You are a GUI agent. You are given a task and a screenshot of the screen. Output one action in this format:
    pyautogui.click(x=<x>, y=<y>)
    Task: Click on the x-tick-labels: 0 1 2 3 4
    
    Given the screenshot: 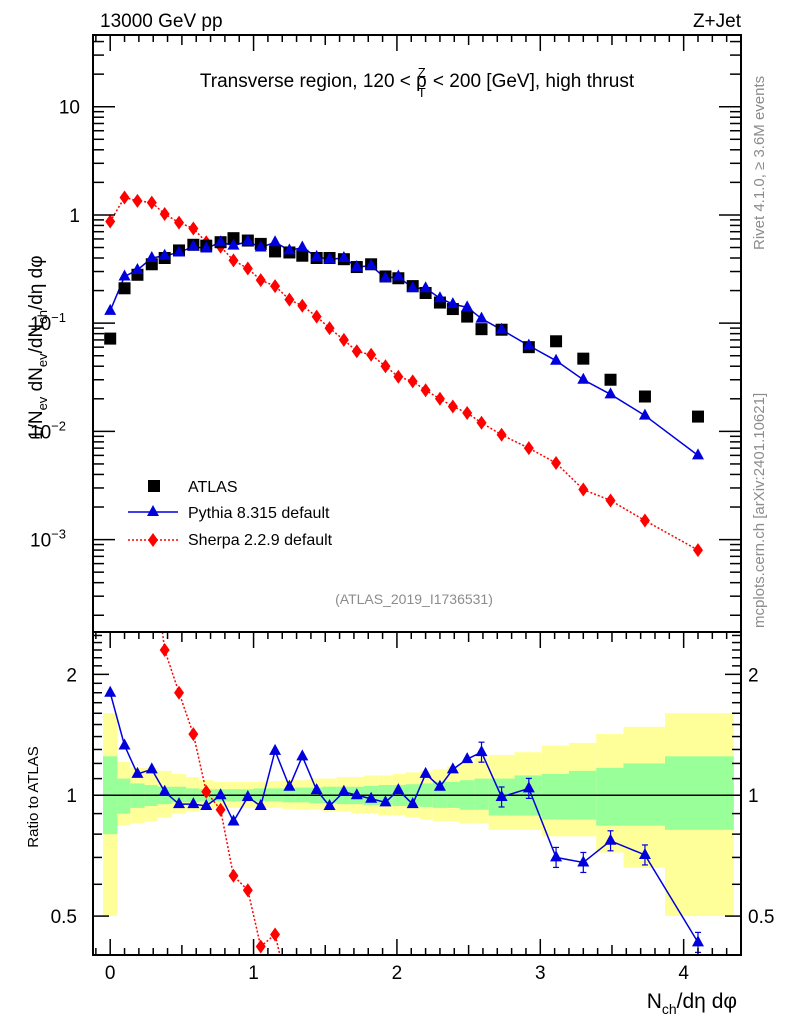 What is the action you would take?
    pyautogui.click(x=397, y=973)
    